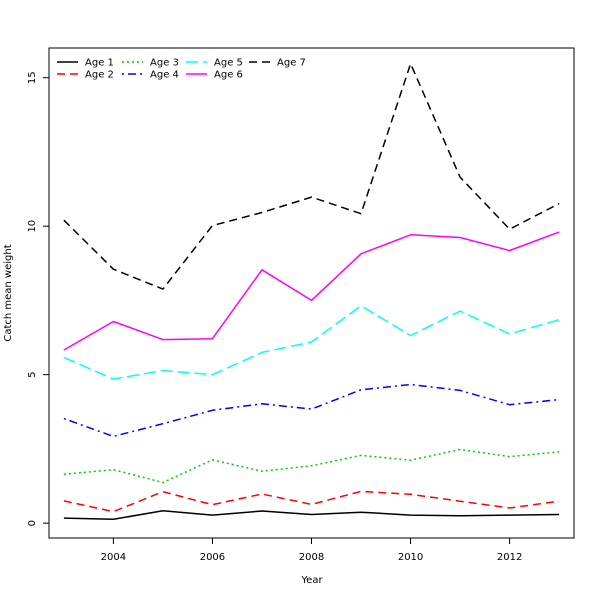  I want to click on y-tick-label: 5, so click(32, 374).